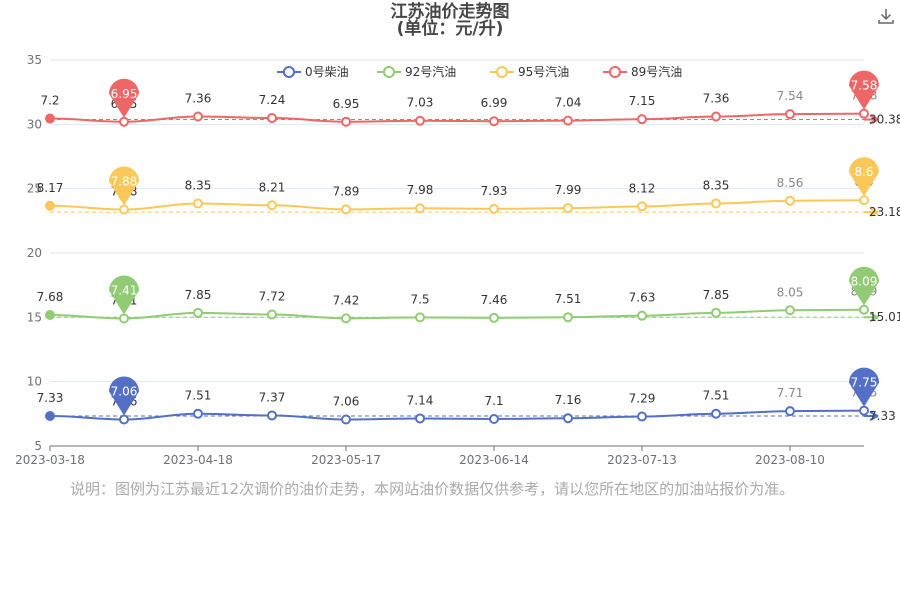  Describe the element at coordinates (790, 96) in the screenshot. I see `data-label: 7.54` at that location.